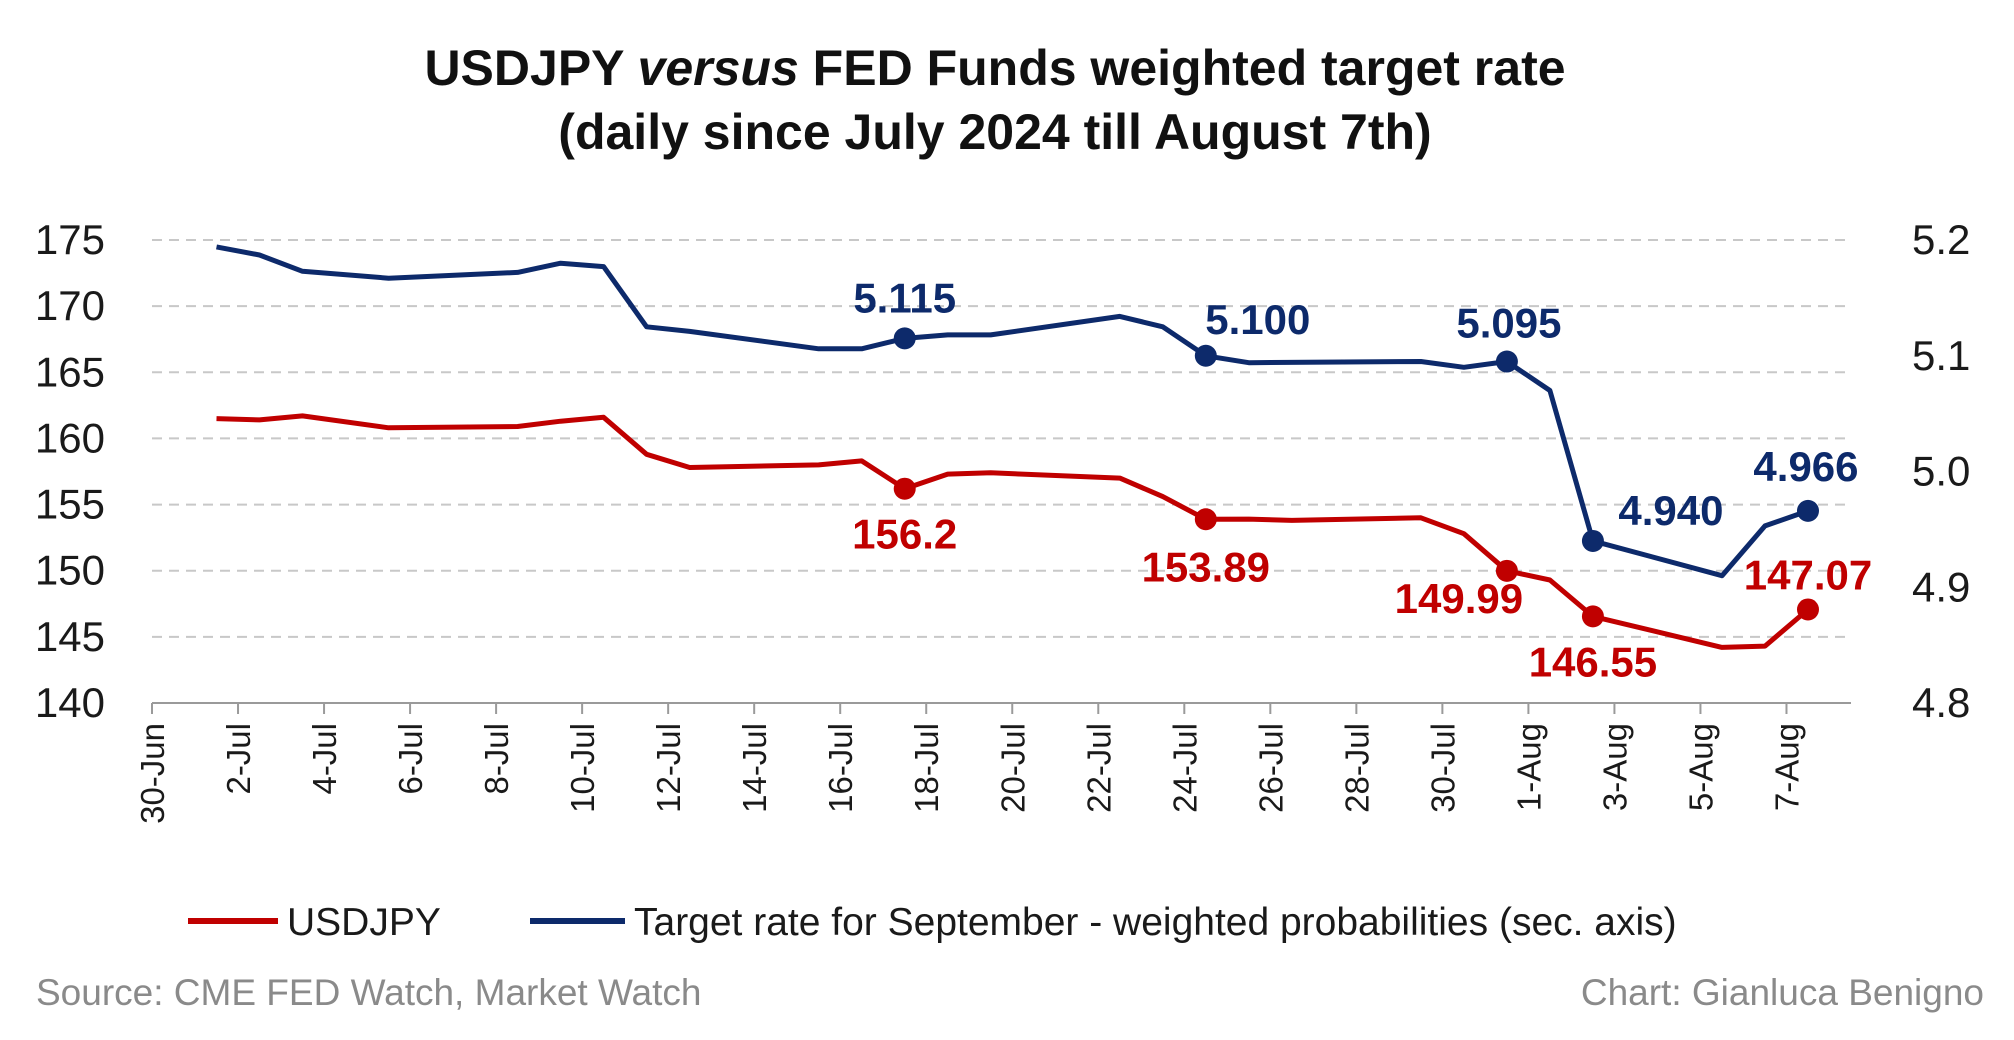 The image size is (2014, 1040). What do you see at coordinates (524, 68) in the screenshot?
I see `title-part-1: USDJPY` at bounding box center [524, 68].